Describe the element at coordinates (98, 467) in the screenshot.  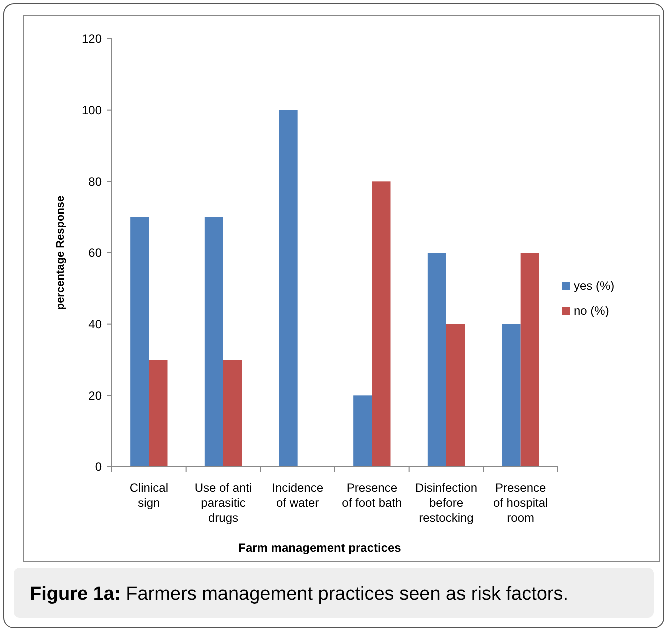
I see `y-tick-label: 0` at that location.